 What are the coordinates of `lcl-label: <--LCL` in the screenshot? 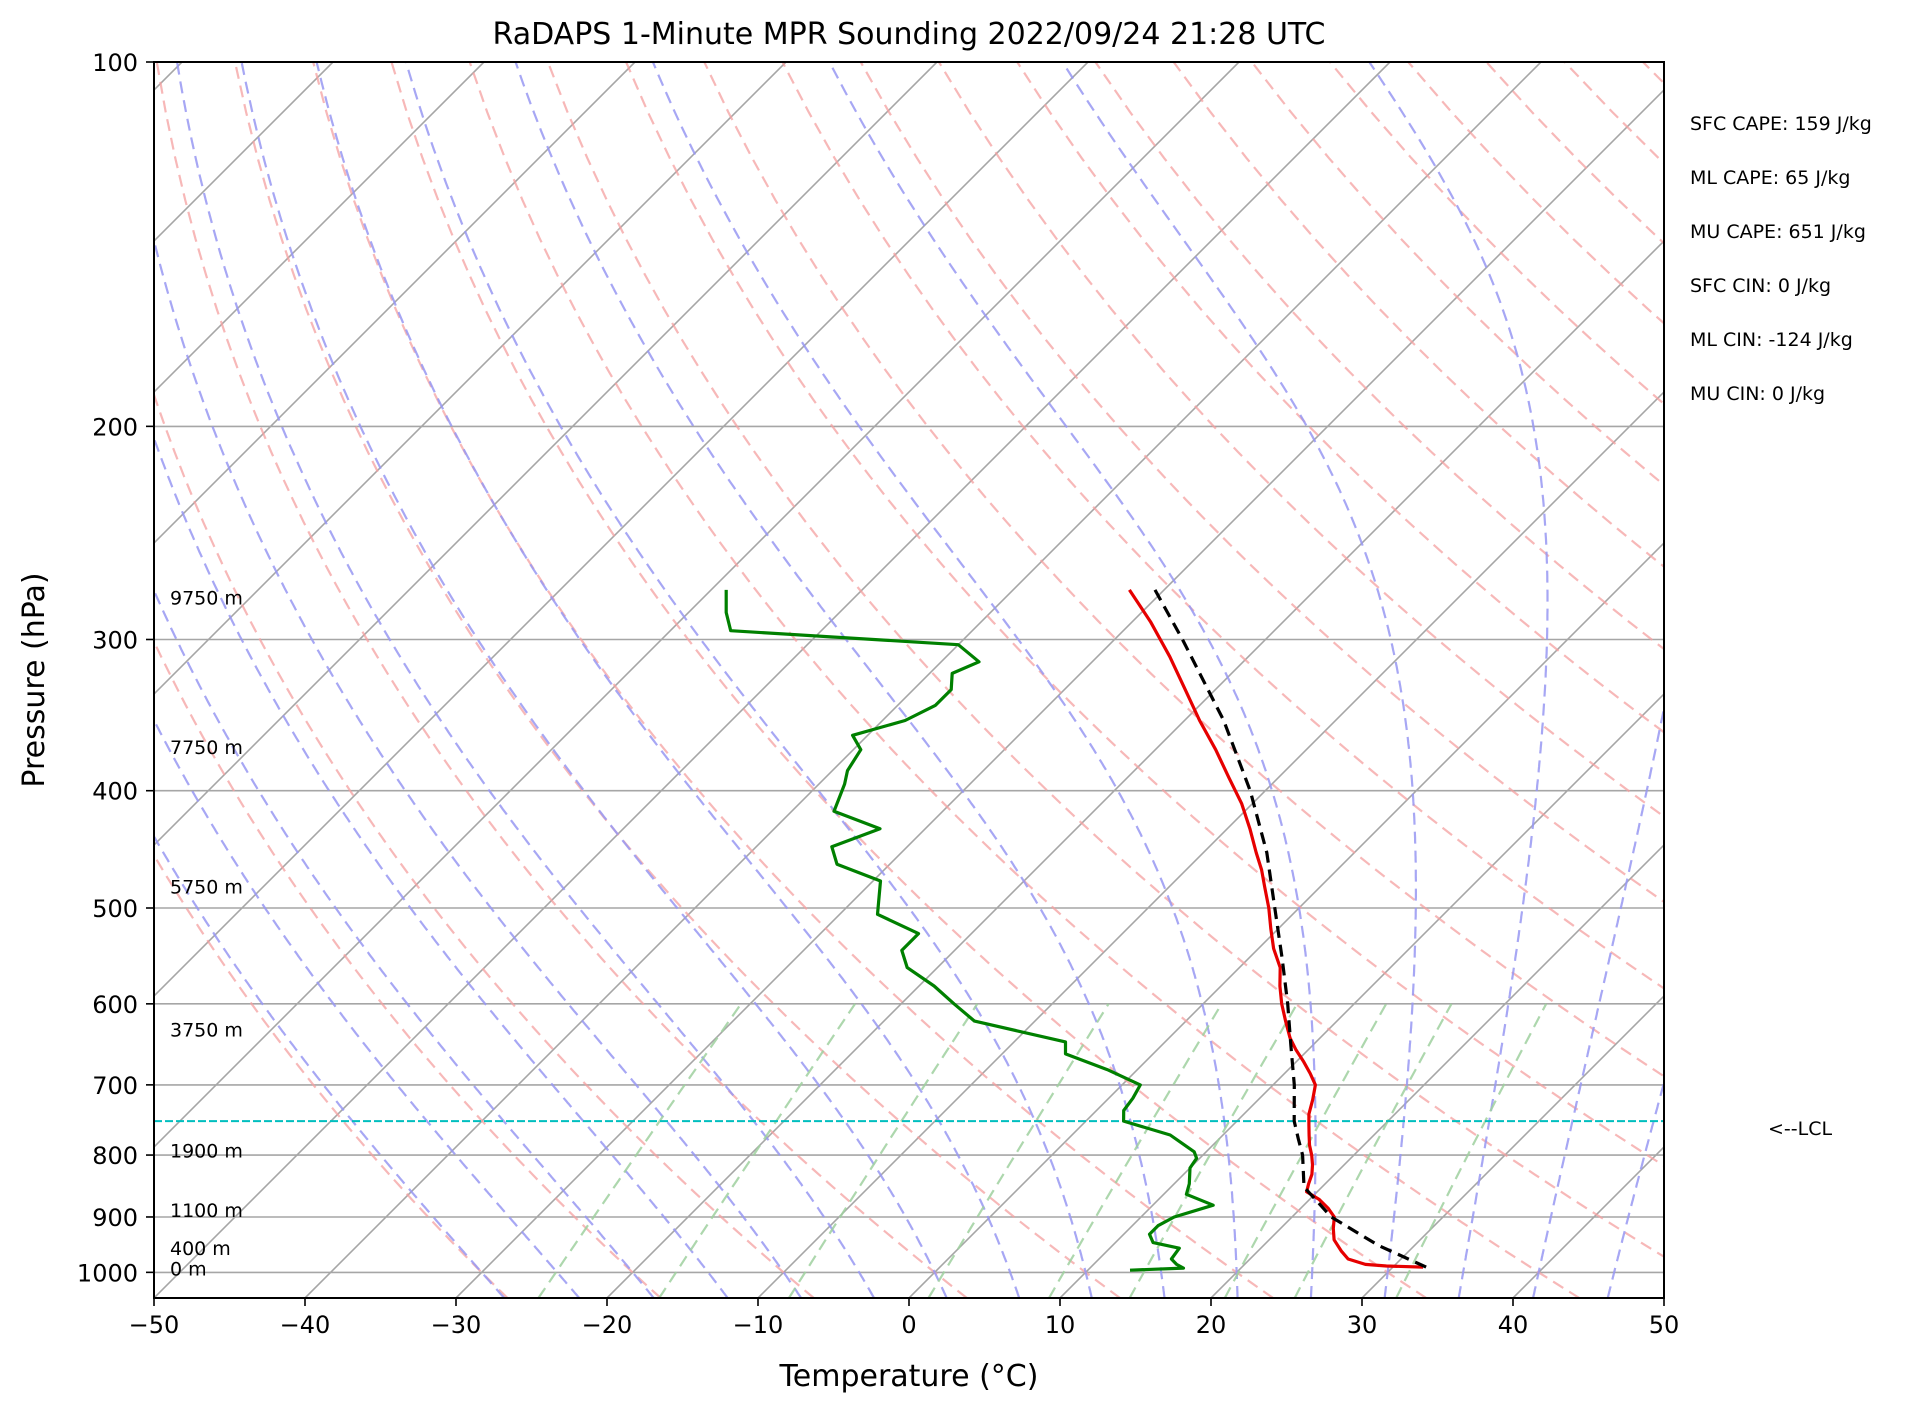 It's located at (1800, 1129).